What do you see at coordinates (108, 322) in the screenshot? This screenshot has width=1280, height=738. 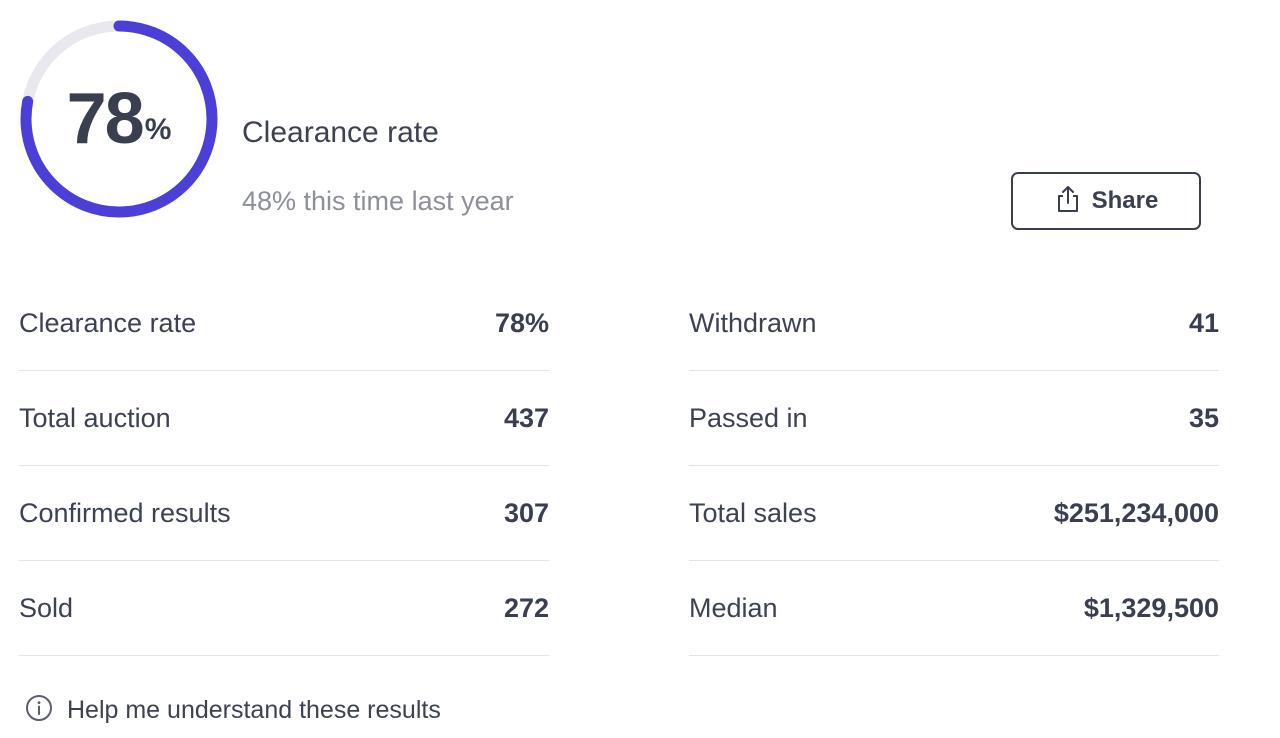 I see `stat-label: Clearance rate` at bounding box center [108, 322].